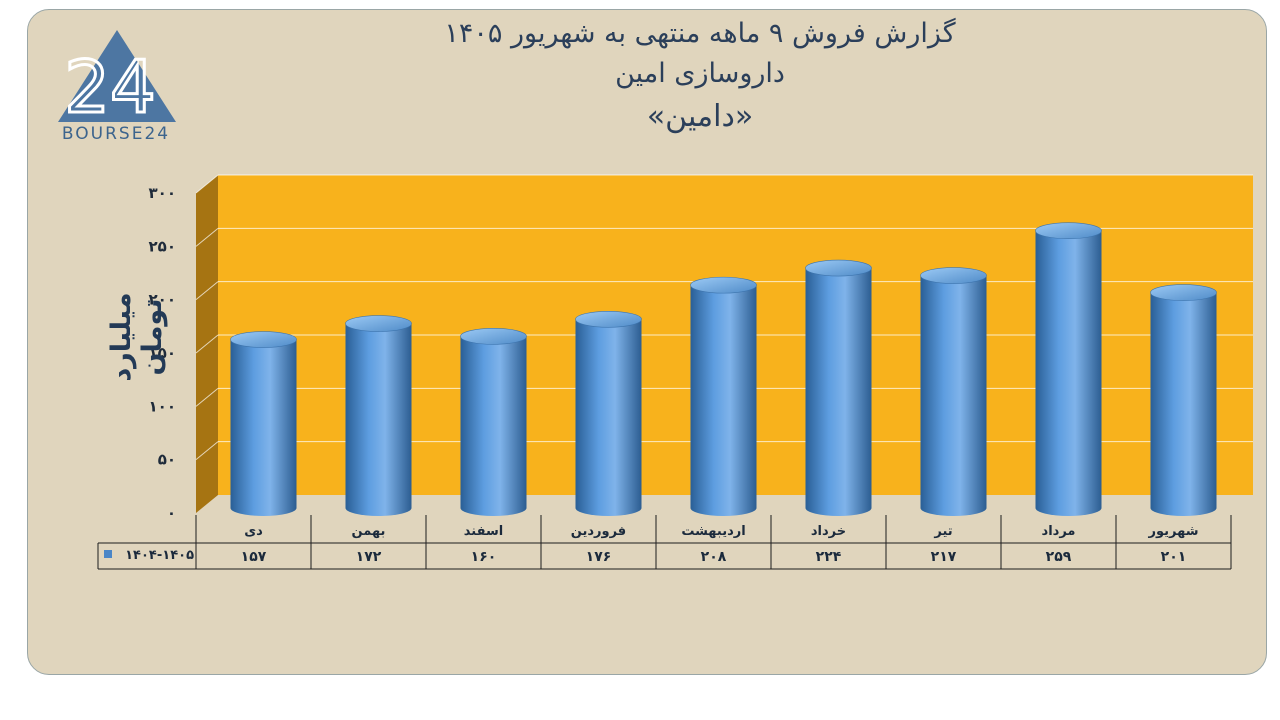  What do you see at coordinates (1059, 557) in the screenshot?
I see `data-label: ۲۵۹` at bounding box center [1059, 557].